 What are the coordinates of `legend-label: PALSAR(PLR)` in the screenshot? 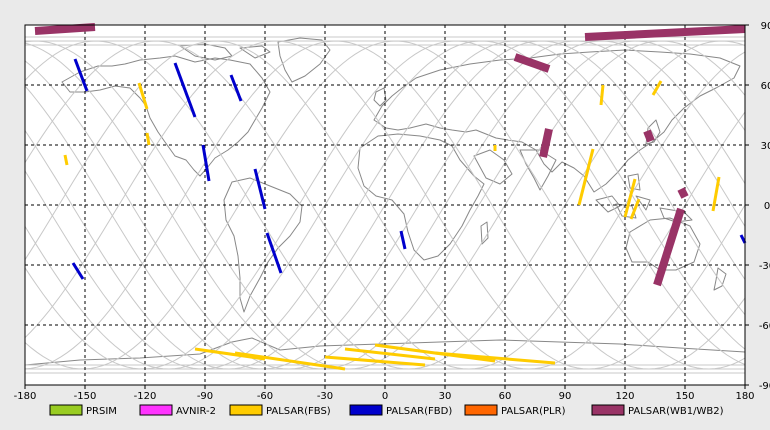 It's located at (533, 411).